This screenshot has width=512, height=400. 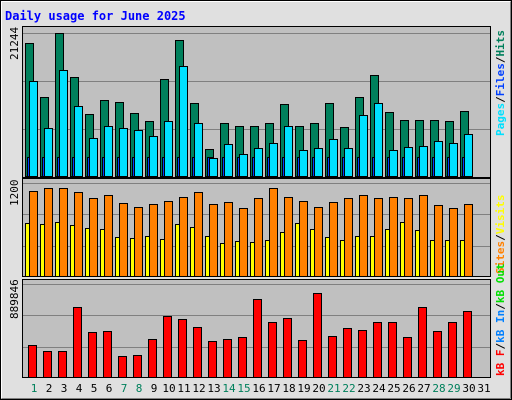 I want to click on day-label: 12, so click(x=198, y=388).